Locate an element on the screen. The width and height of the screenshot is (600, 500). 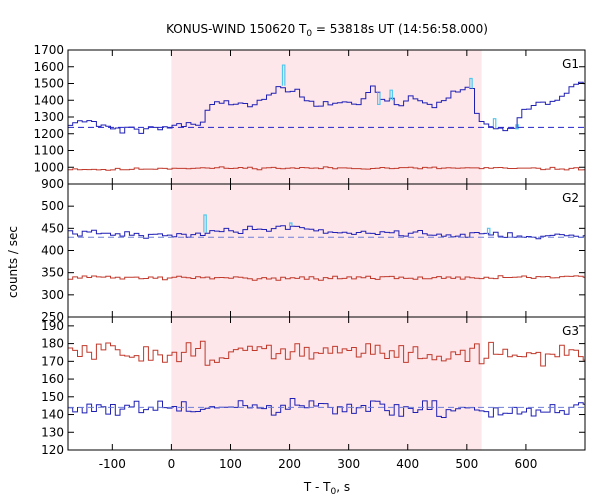
x-axis-label: T - T0, s is located at coordinates (326, 488).